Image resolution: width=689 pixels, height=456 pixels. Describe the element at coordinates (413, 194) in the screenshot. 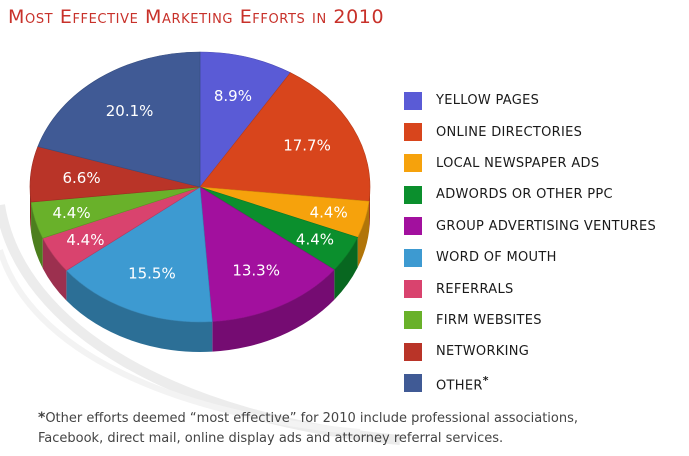

I see `legend-swatch-adwords-or-other-ppc` at that location.